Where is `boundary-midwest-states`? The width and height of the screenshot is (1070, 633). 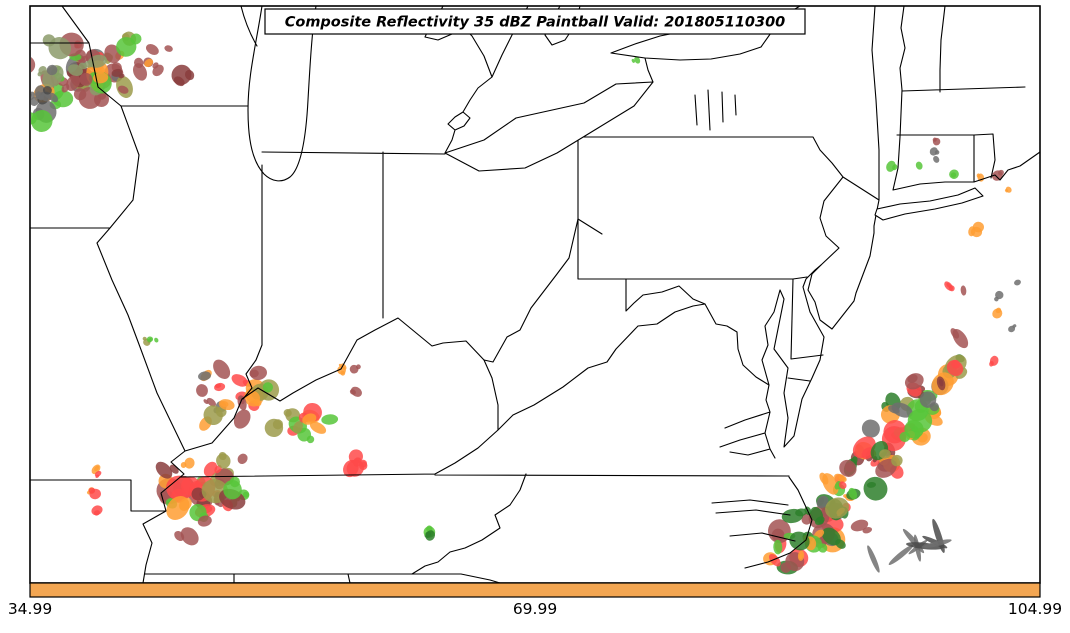
boundary-midwest-states is located at coordinates (344, 275).